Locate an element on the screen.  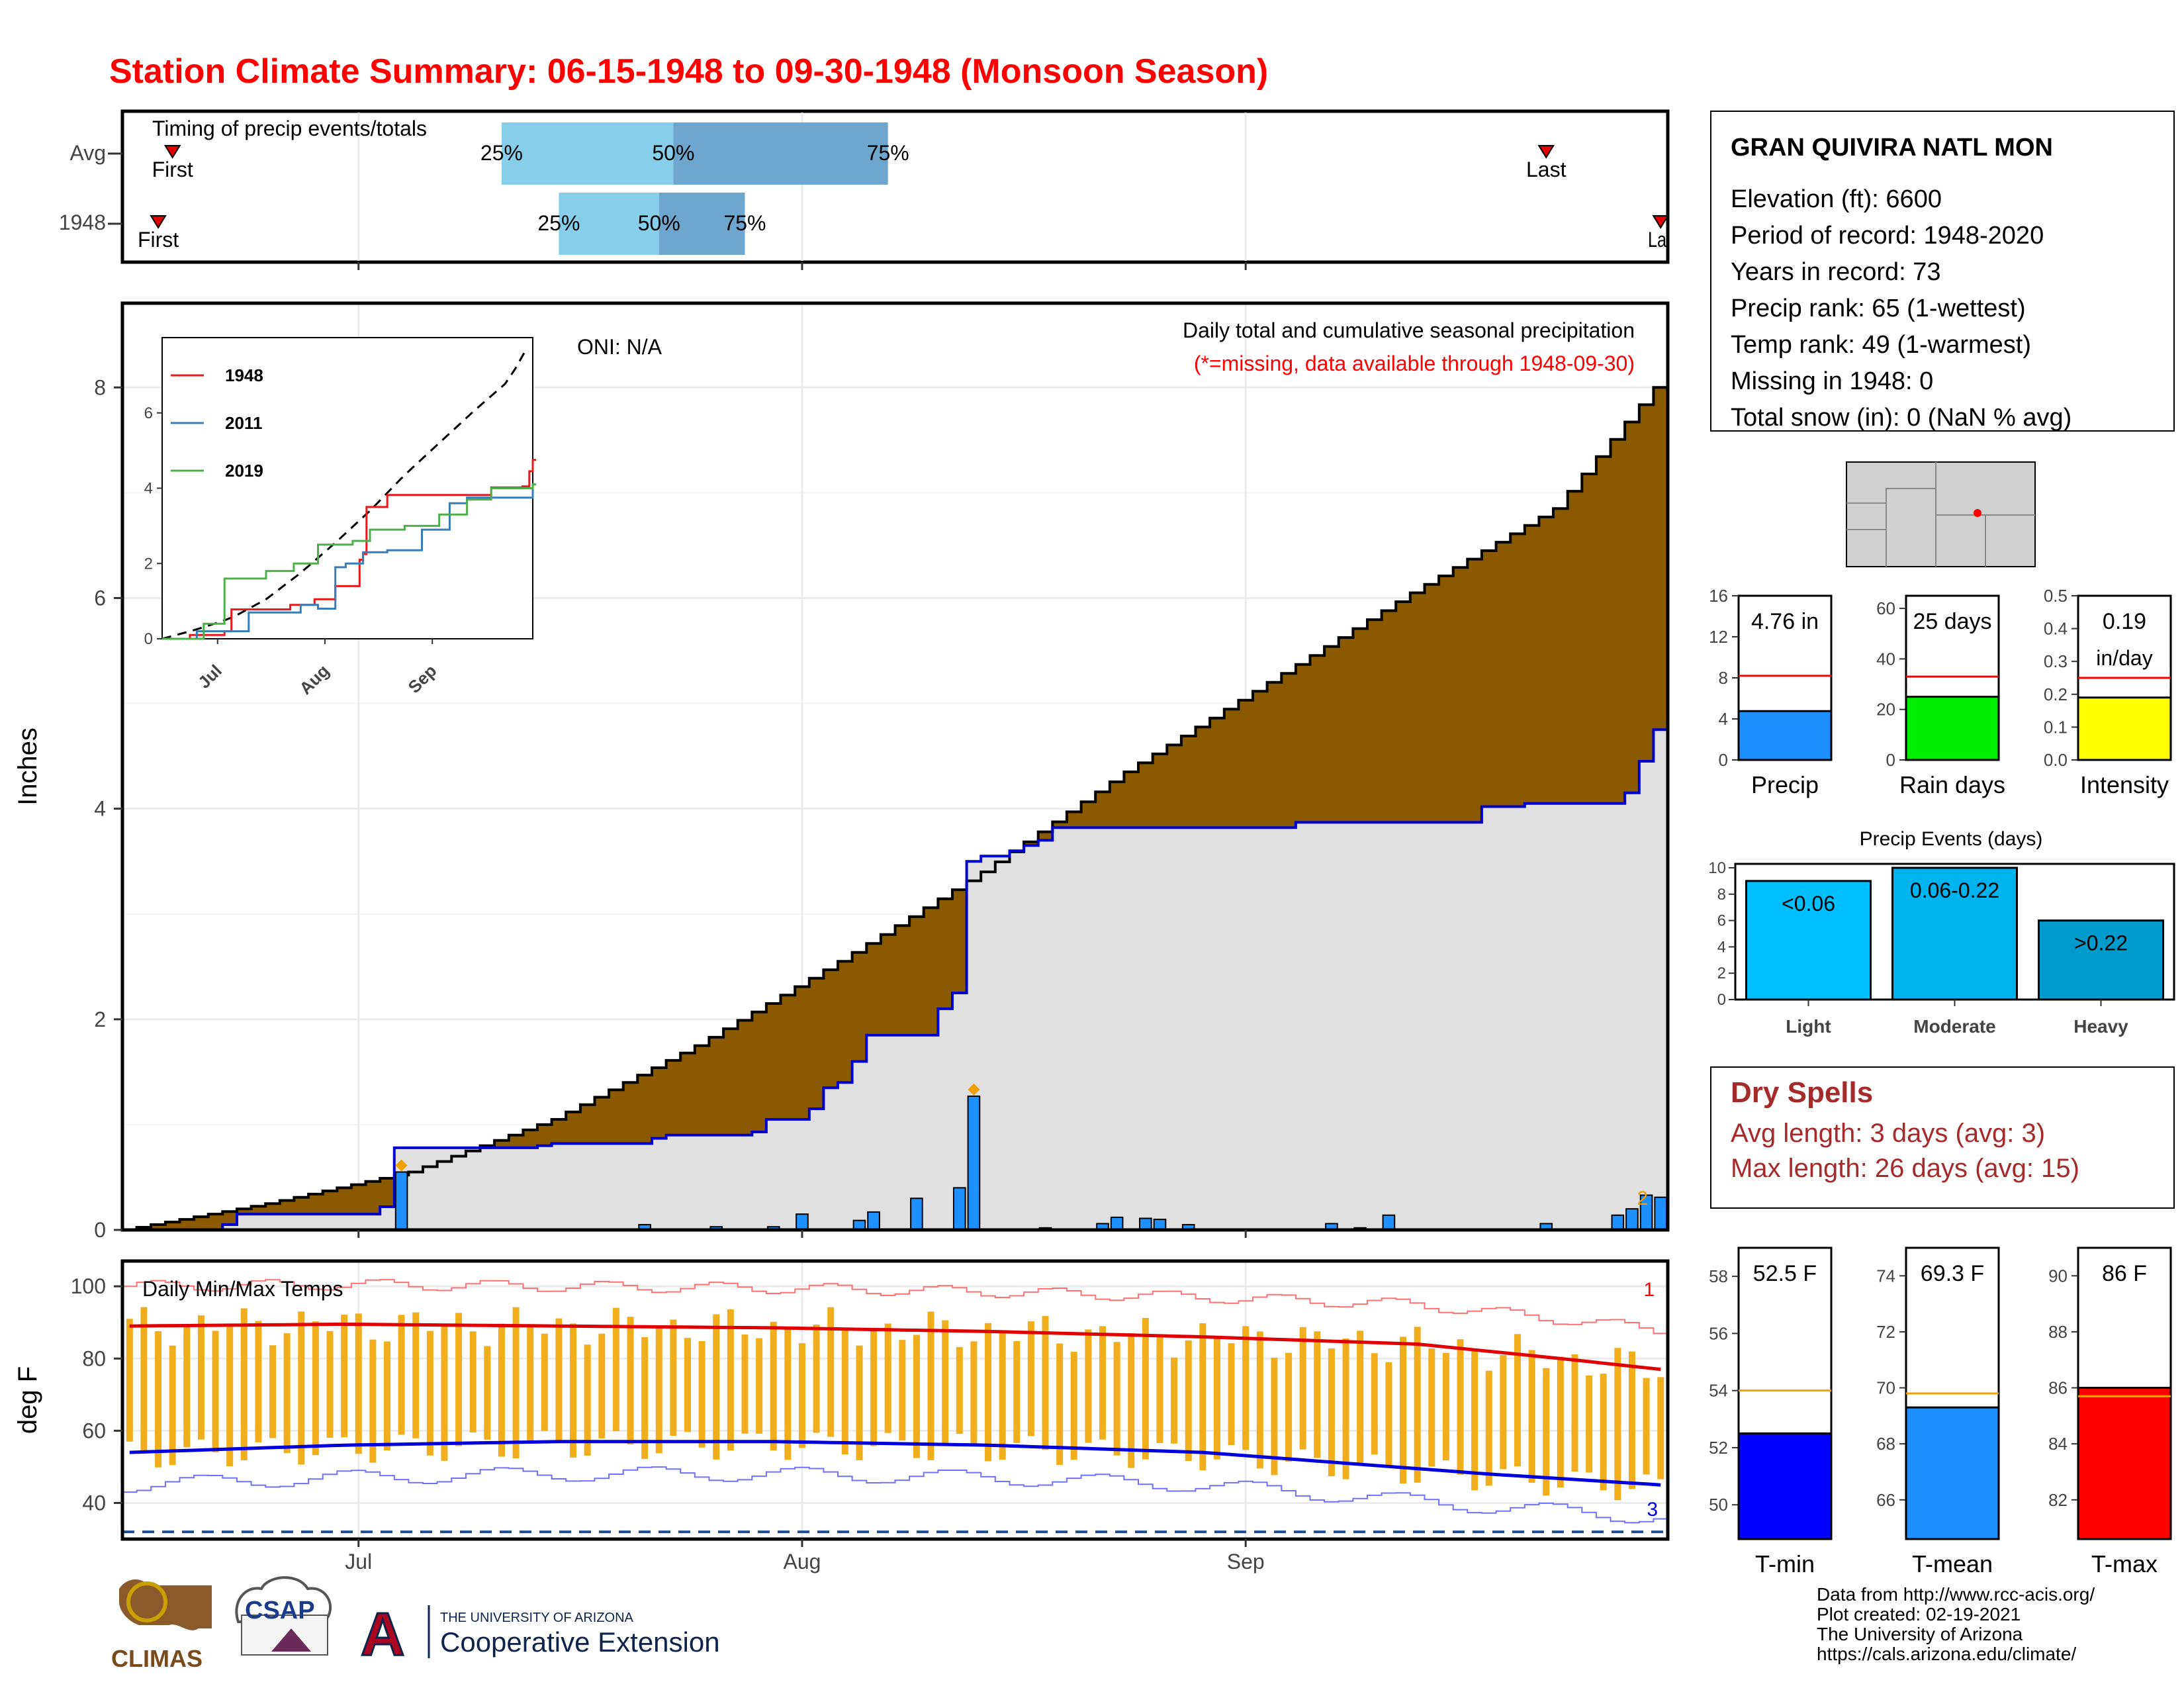
climas-logo-text: CLIMAS is located at coordinates (157, 1658).